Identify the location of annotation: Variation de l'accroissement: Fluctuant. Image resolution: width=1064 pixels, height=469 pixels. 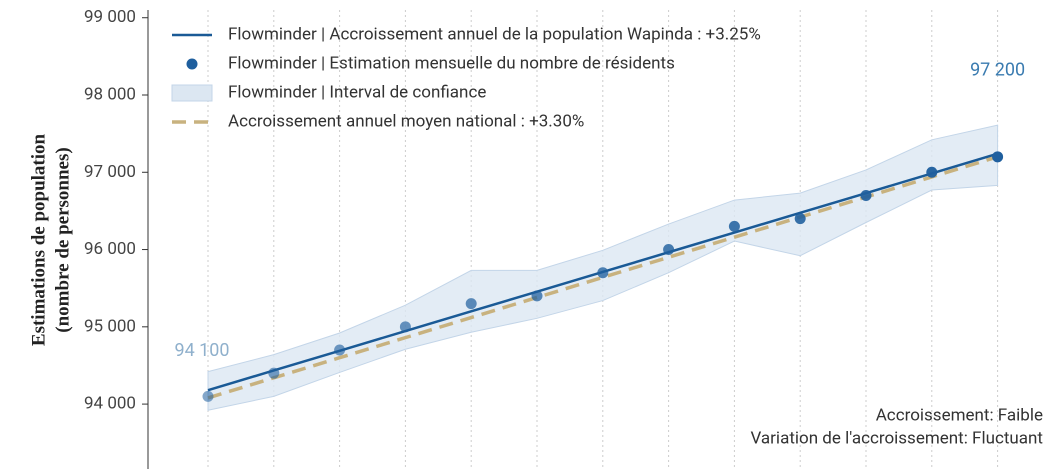
(896, 438).